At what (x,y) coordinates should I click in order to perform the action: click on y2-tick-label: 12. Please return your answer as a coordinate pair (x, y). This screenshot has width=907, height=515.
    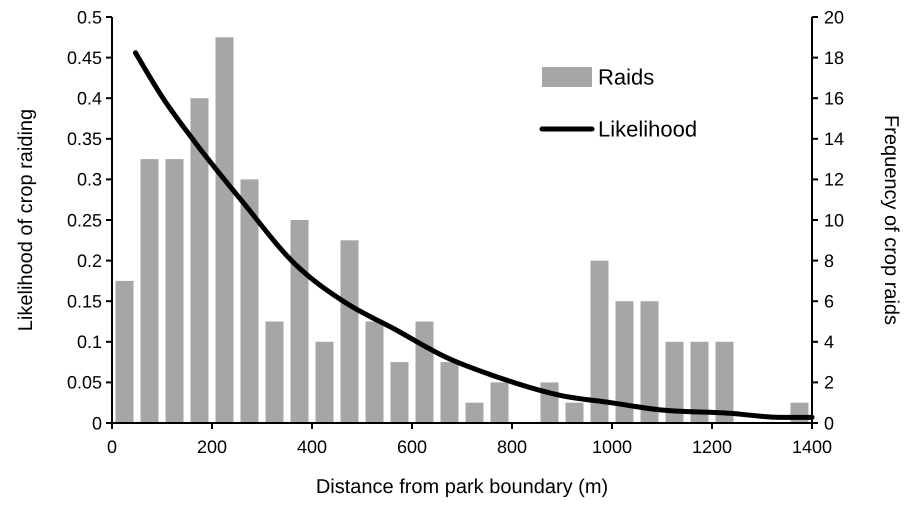
    Looking at the image, I should click on (834, 180).